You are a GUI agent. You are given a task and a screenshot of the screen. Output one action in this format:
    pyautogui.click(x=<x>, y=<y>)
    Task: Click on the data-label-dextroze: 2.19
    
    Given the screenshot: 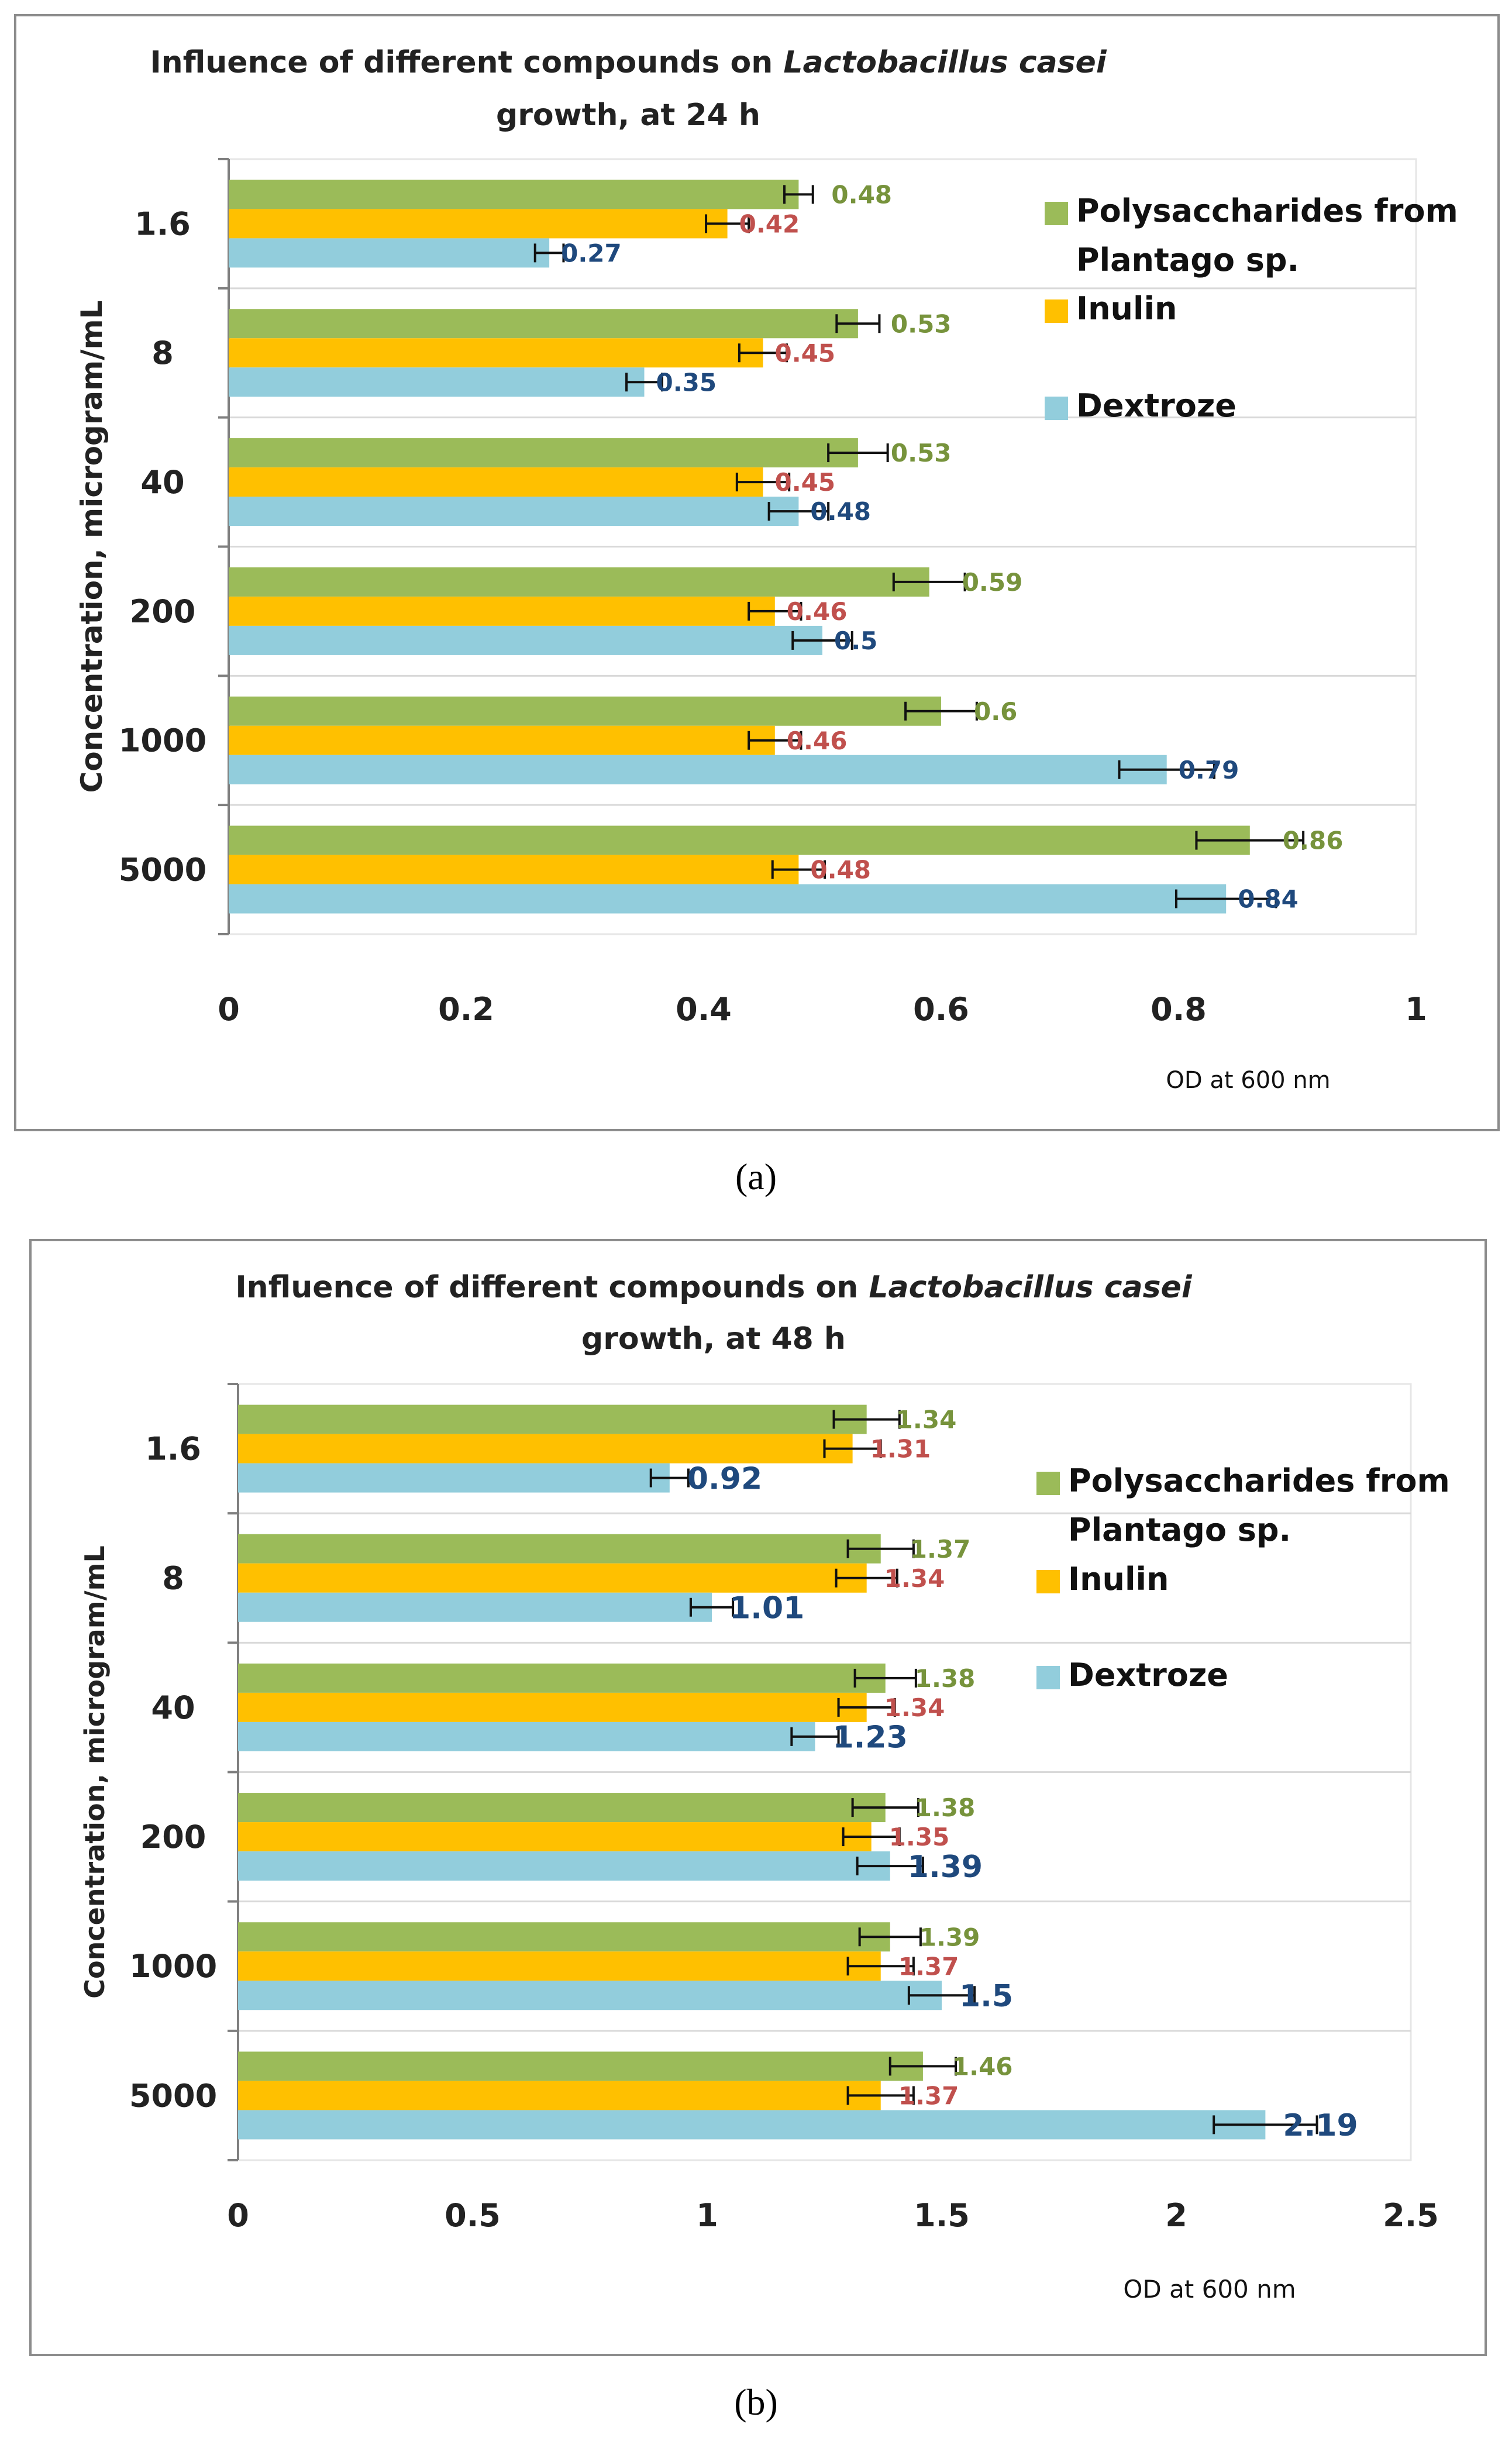 What is the action you would take?
    pyautogui.click(x=1320, y=2125)
    